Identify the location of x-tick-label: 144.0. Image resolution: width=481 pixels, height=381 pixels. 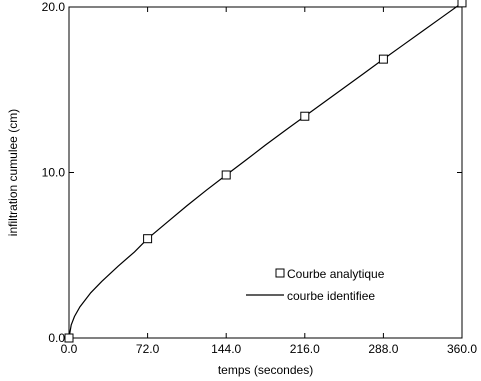
(226, 349).